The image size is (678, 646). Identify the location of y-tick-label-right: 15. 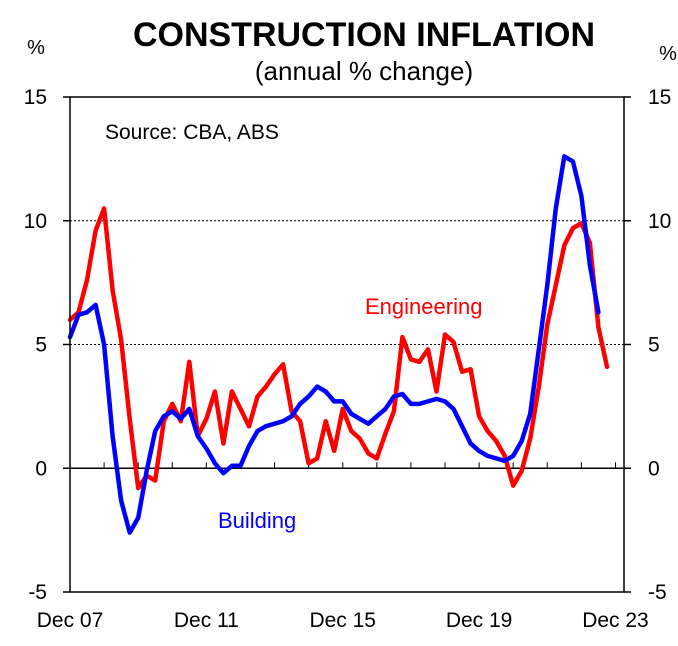
(659, 97).